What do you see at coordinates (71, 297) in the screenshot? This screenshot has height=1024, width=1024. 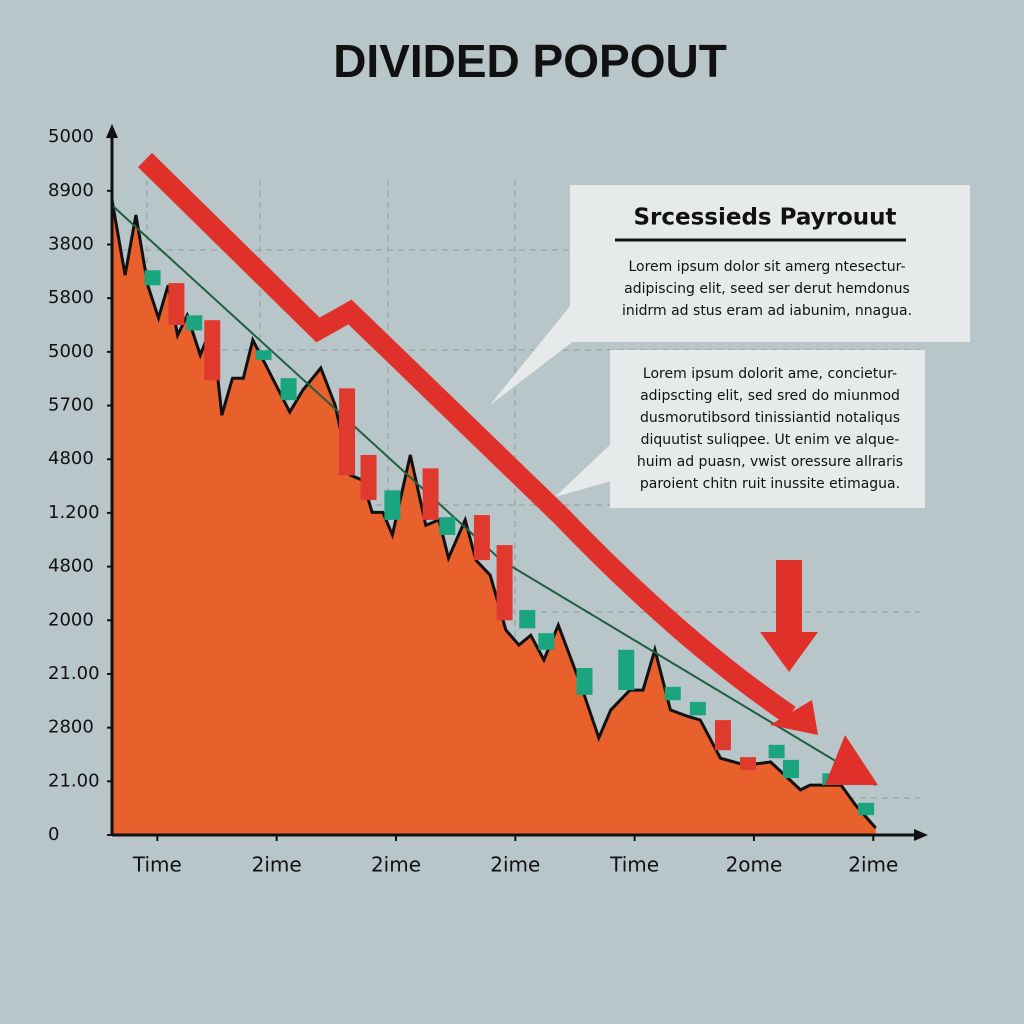 I see `y-tick-label: 5800` at bounding box center [71, 297].